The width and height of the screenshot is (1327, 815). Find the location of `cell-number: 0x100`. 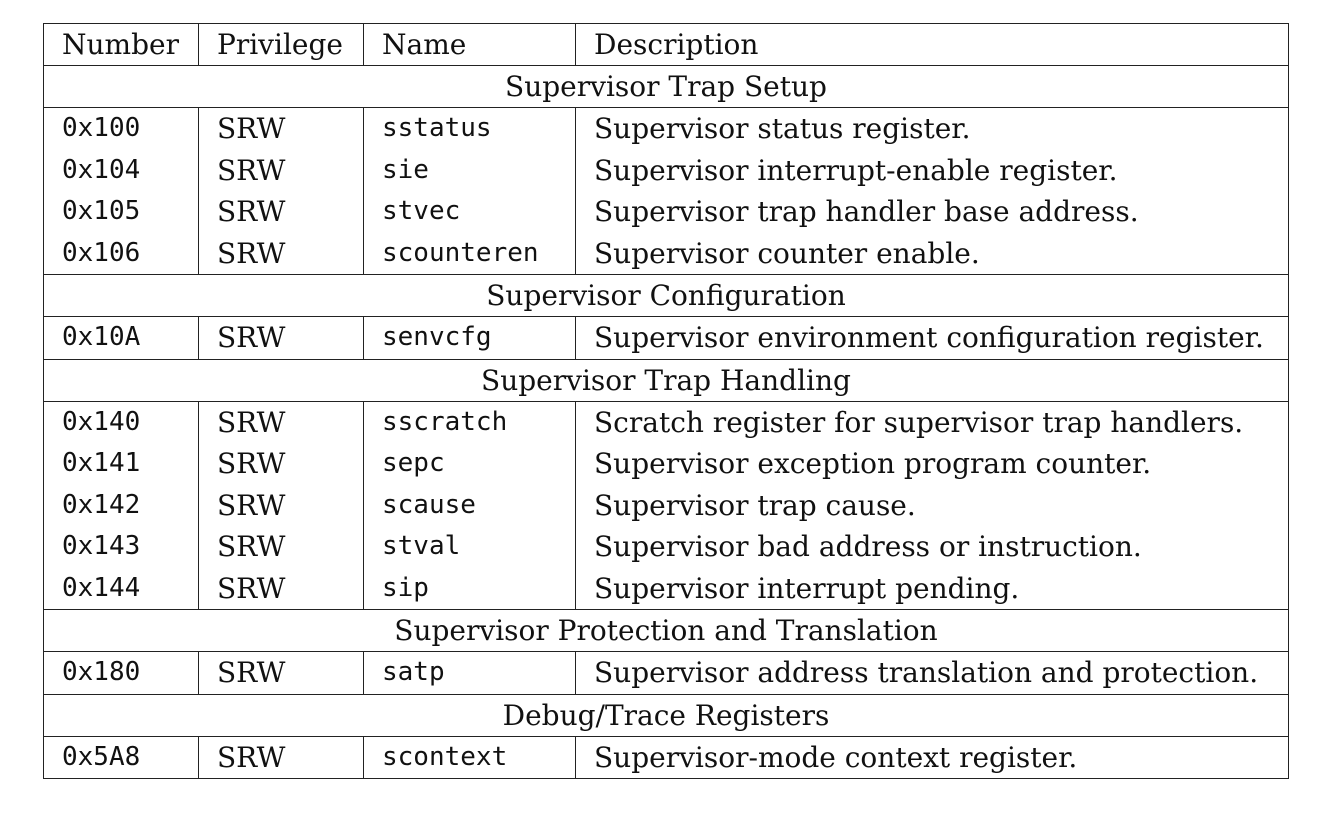

cell-number: 0x100 is located at coordinates (121, 128).